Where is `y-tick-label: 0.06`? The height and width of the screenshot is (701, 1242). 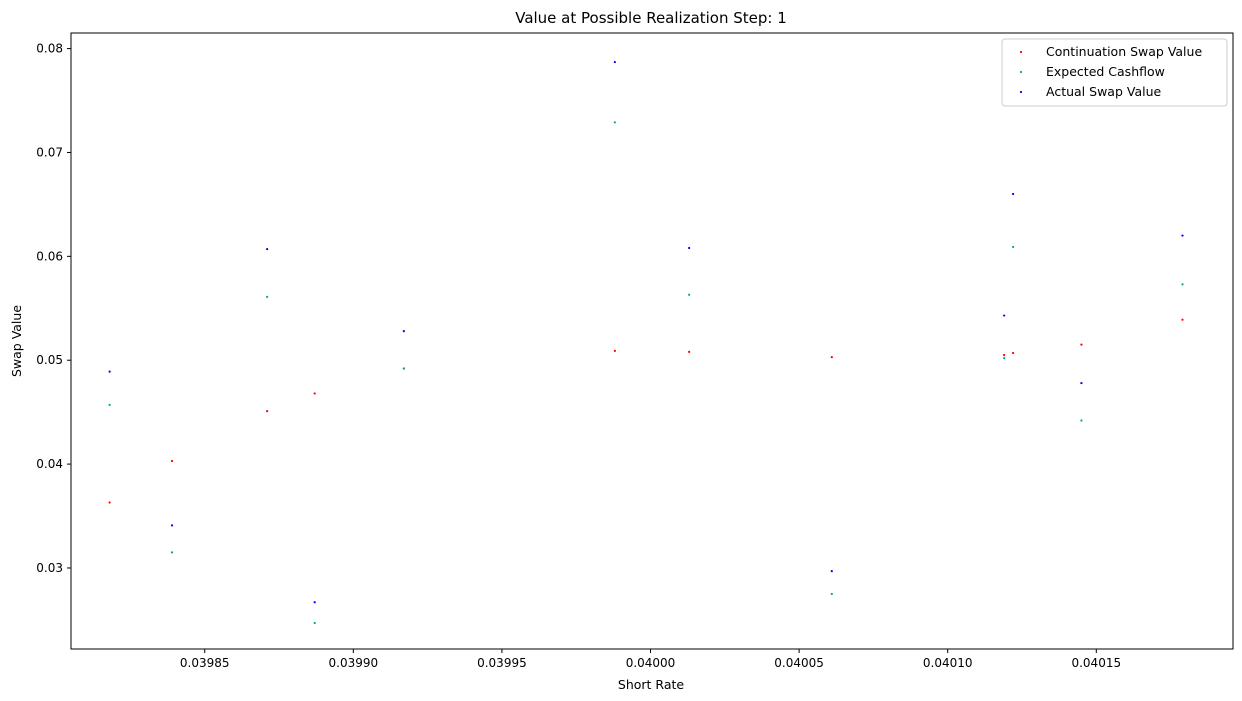 y-tick-label: 0.06 is located at coordinates (49, 256).